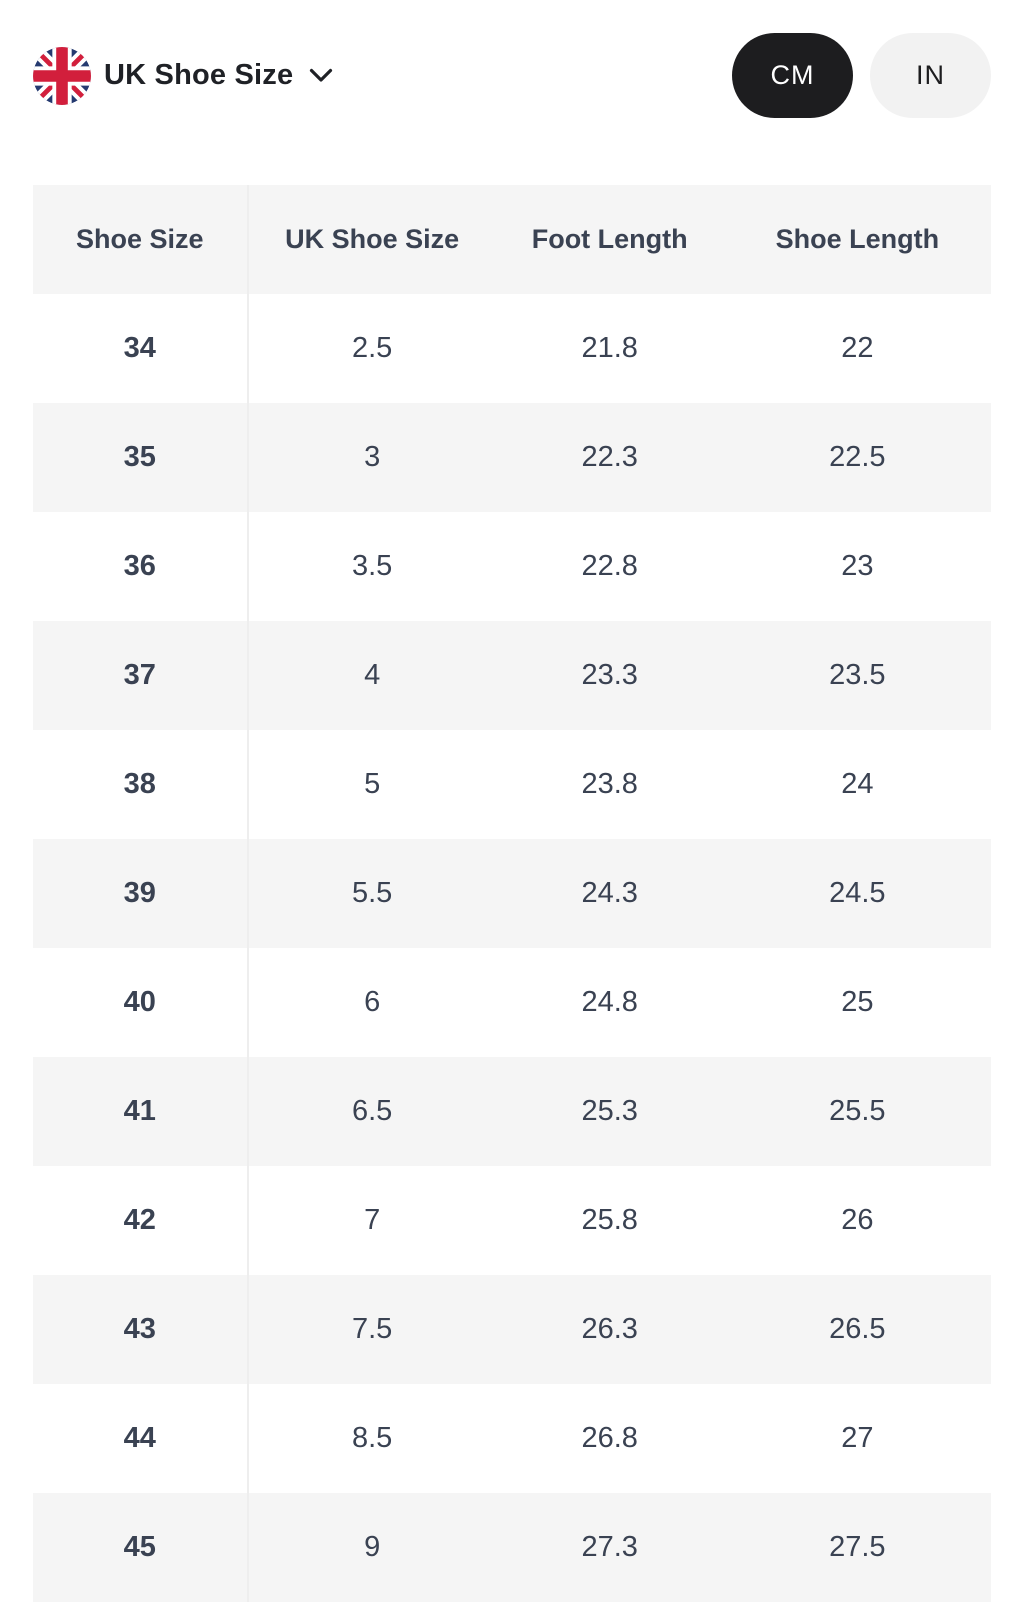 This screenshot has height=1613, width=1024. Describe the element at coordinates (371, 566) in the screenshot. I see `value-cell: 3.5` at that location.